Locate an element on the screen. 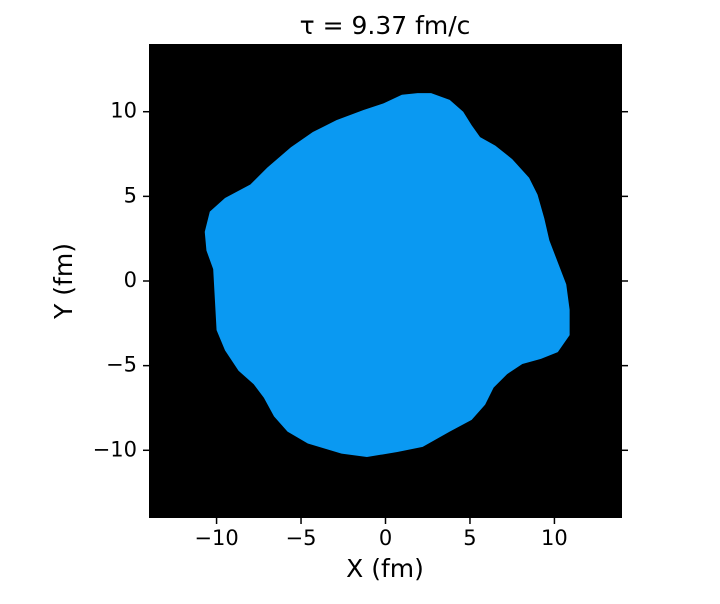 The height and width of the screenshot is (604, 720). x-tick-label: −10 is located at coordinates (216, 538).